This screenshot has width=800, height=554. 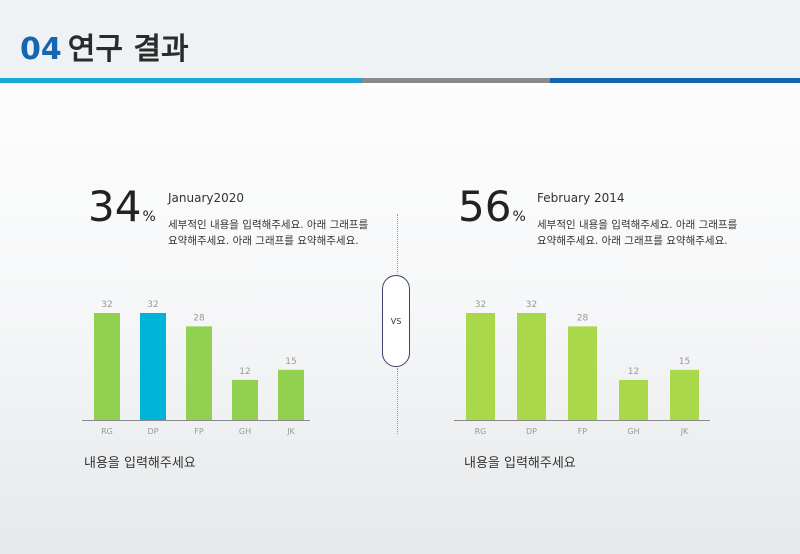 I want to click on left-footer-text: 내용을 입력해주세요, so click(x=140, y=463).